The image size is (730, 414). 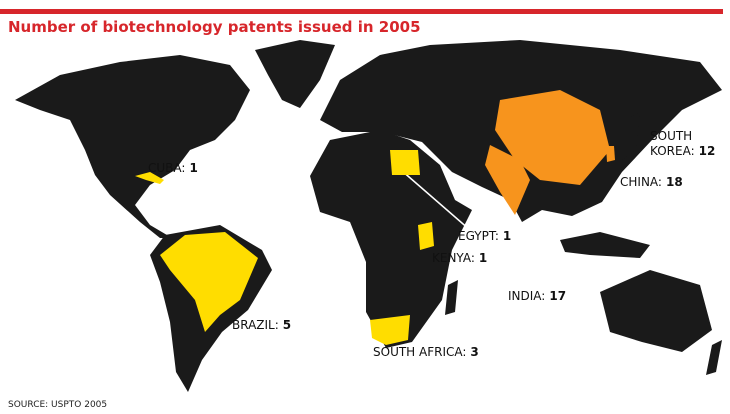 I want to click on country-label: CHINA: 18, so click(x=651, y=182).